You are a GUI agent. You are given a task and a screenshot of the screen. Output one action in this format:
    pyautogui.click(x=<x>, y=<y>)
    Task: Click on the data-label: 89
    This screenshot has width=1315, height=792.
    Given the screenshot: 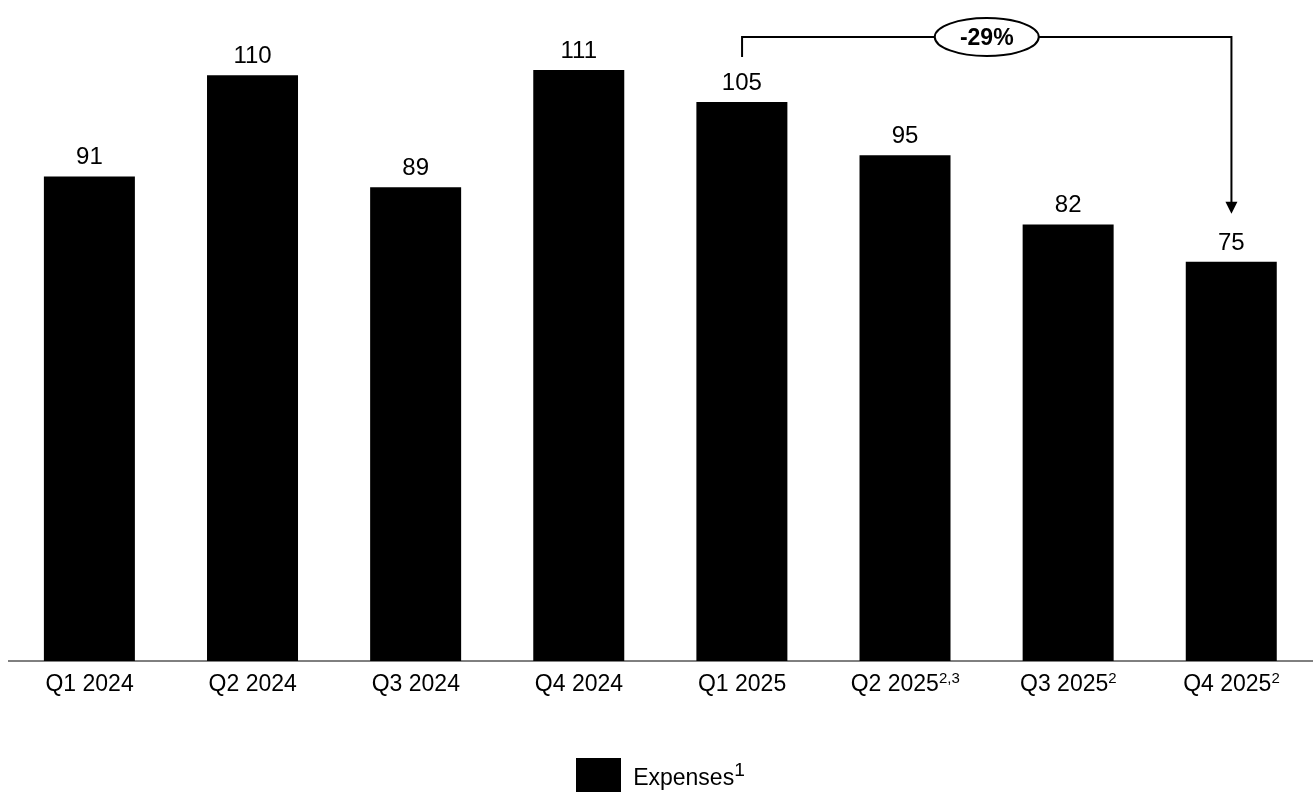 What is the action you would take?
    pyautogui.click(x=415, y=167)
    